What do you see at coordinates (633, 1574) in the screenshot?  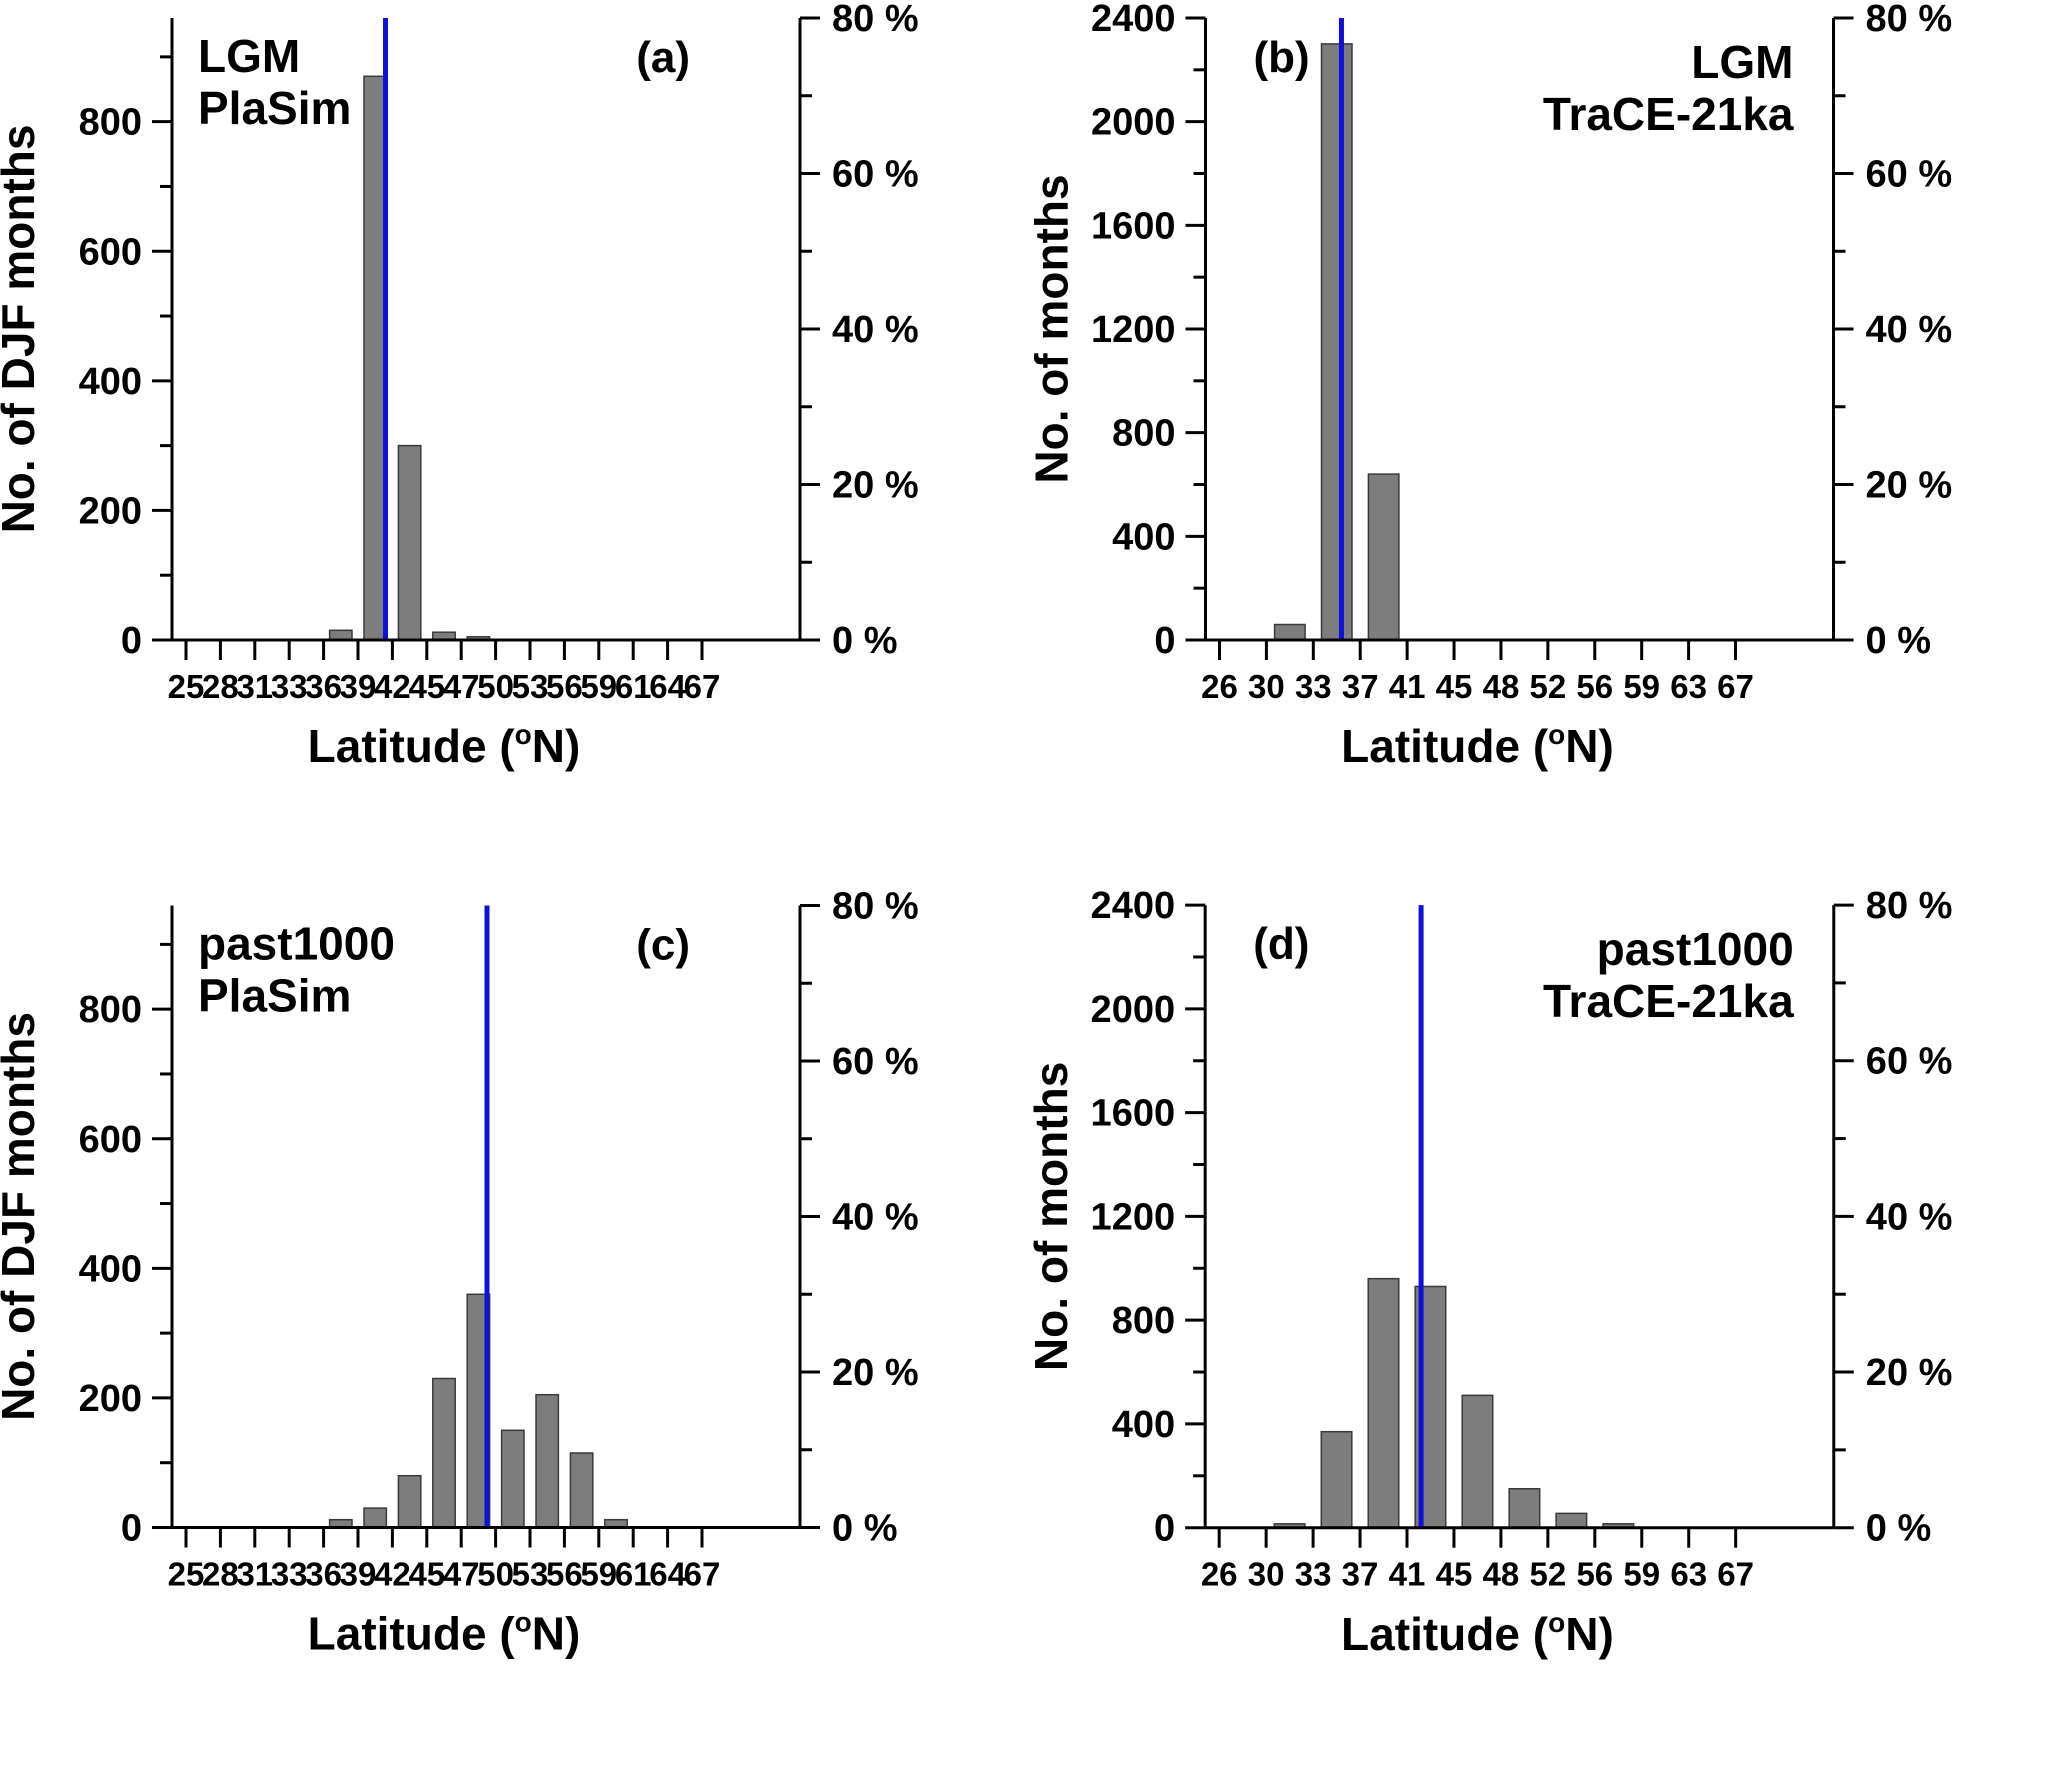 I see `x-tick-label: 61` at bounding box center [633, 1574].